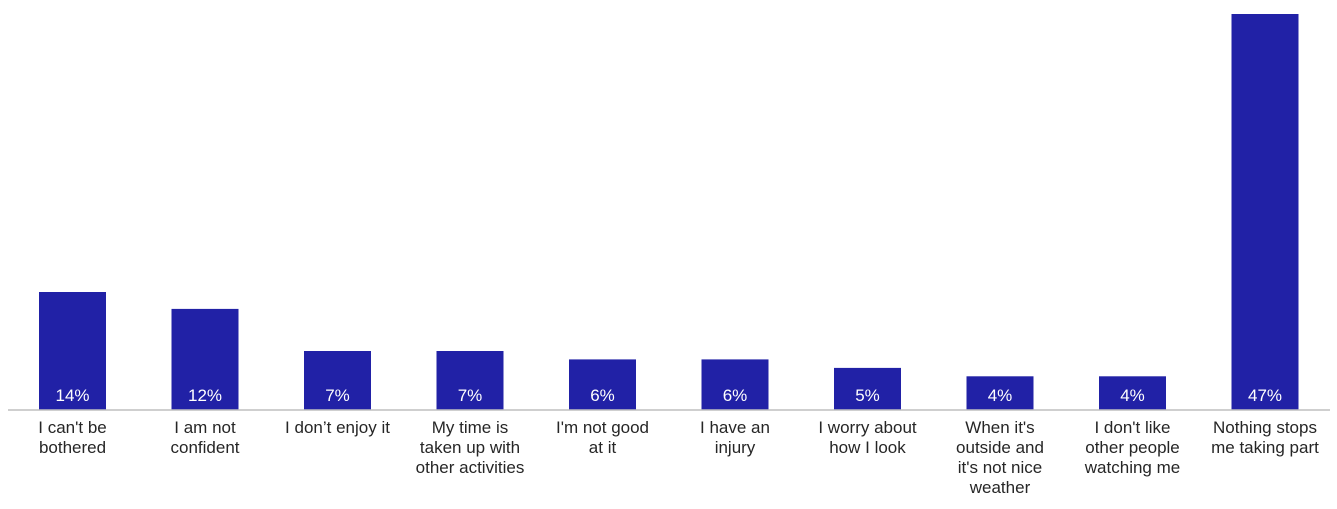 The height and width of the screenshot is (509, 1337). What do you see at coordinates (1132, 427) in the screenshot?
I see `category-label-line: I don't like` at bounding box center [1132, 427].